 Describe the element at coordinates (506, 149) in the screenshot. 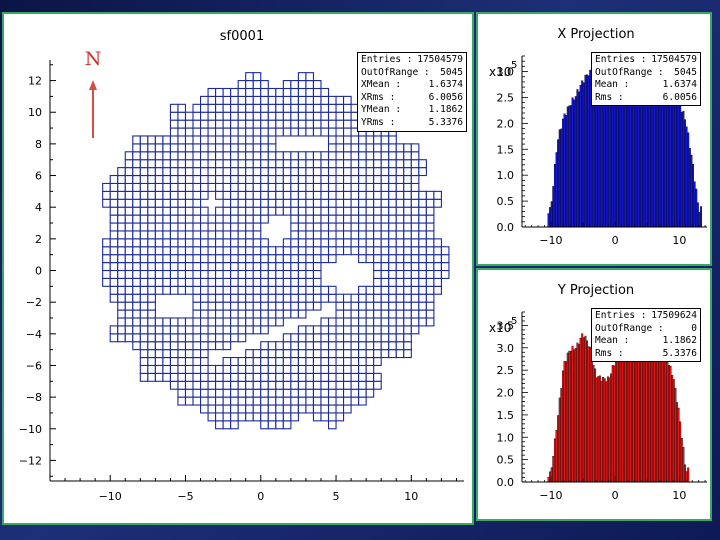

I see `histogram-y-tick-label: 1.5` at that location.